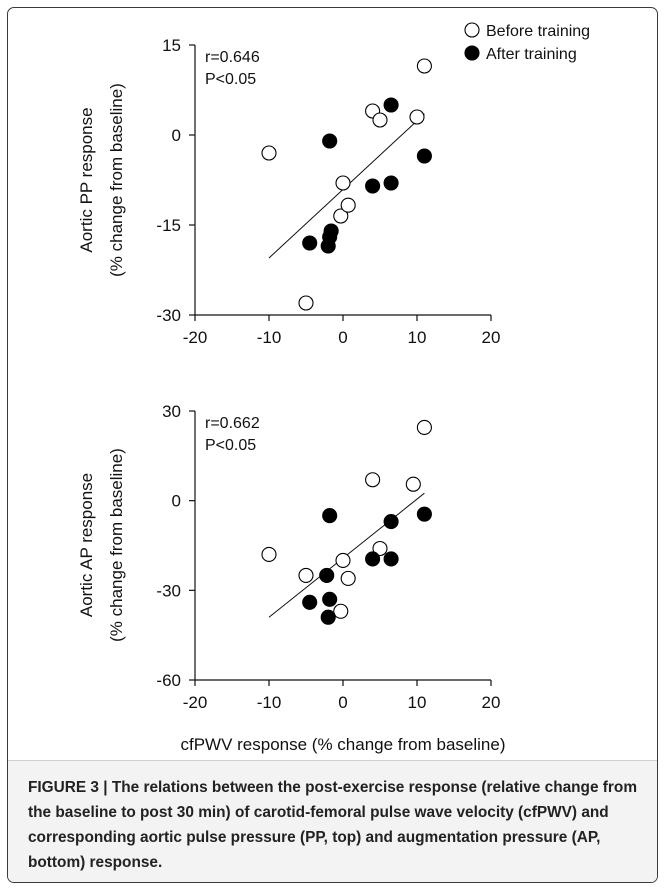 This screenshot has height=893, width=669. What do you see at coordinates (531, 54) in the screenshot?
I see `legend-label-after: After training` at bounding box center [531, 54].